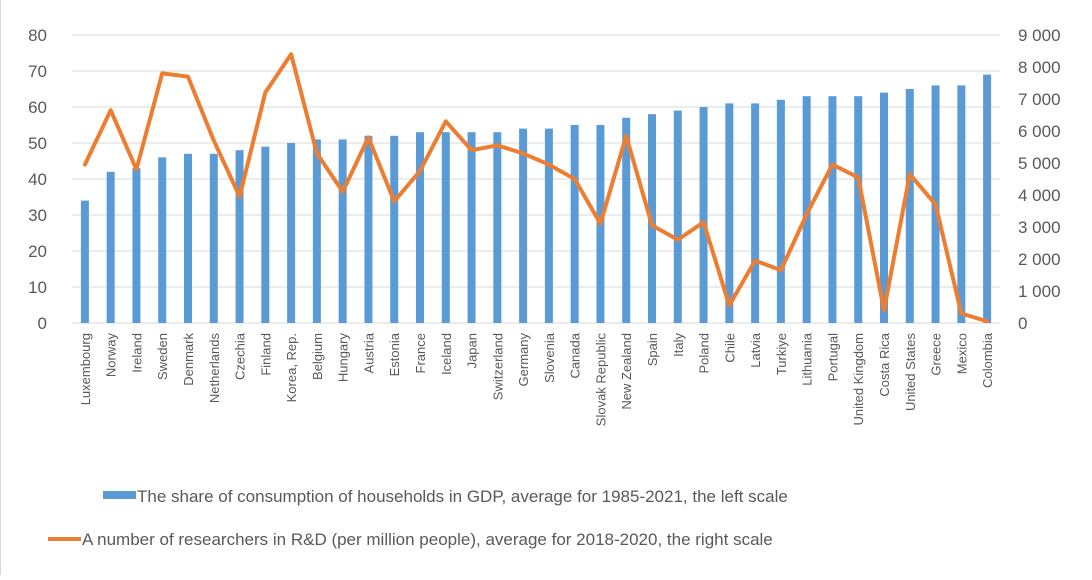 Image resolution: width=1092 pixels, height=580 pixels. I want to click on x-category-label: Costa Rica, so click(884, 364).